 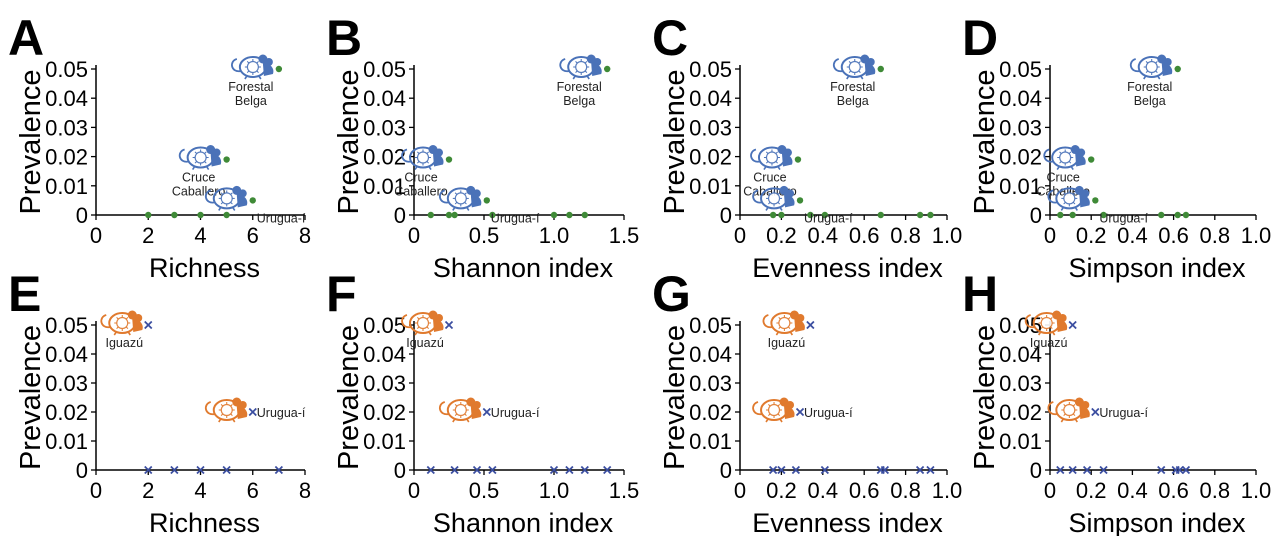 I want to click on x-tick-label: 8, so click(x=305, y=235).